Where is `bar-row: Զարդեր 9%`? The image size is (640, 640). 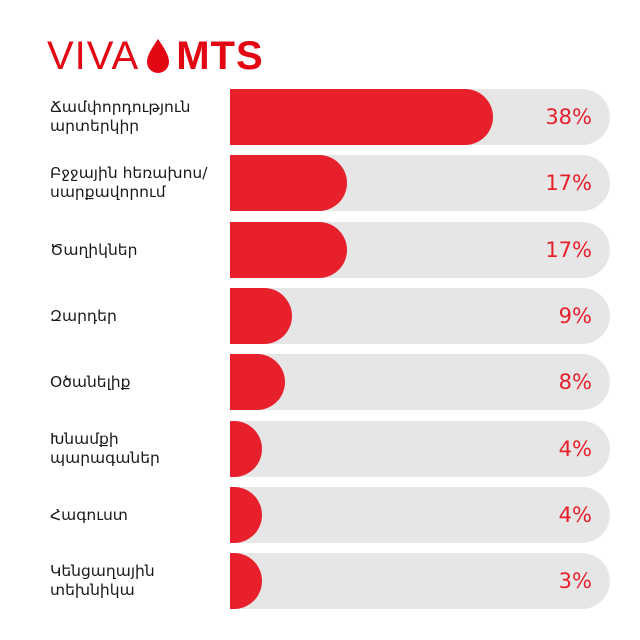 bar-row: Զարդեր 9% is located at coordinates (320, 316).